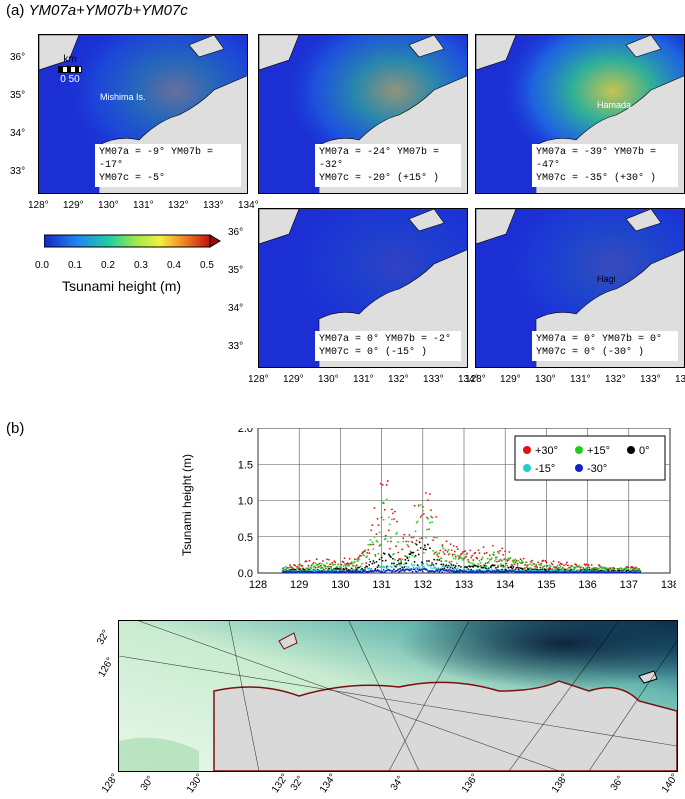  I want to click on bottom-map-left-tick: 32°, so click(104, 637).